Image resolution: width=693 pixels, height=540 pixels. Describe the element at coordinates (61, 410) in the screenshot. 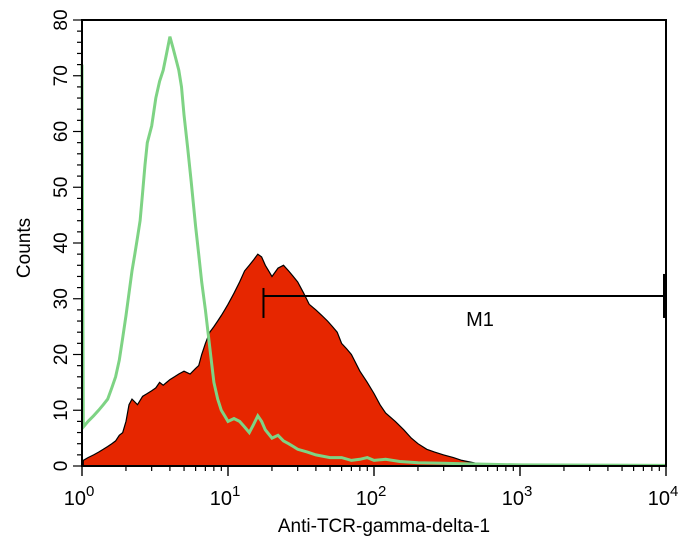

I see `y-tick-label: 10` at that location.